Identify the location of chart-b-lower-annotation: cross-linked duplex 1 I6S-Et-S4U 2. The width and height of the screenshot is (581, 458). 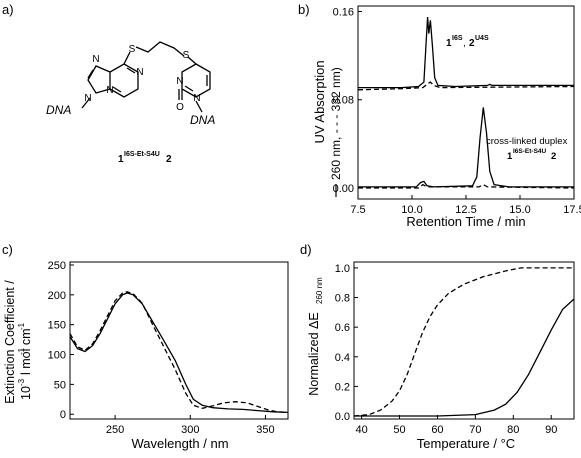
(527, 149).